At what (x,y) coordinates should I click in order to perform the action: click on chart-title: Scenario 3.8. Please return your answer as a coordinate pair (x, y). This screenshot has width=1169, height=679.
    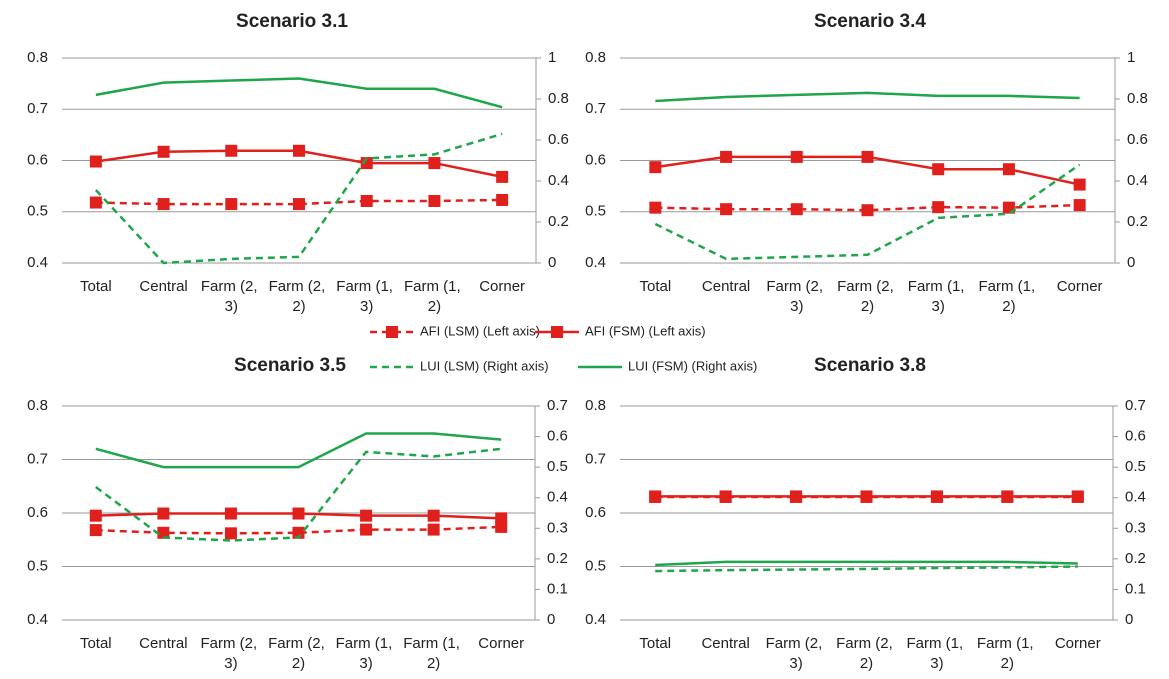
    Looking at the image, I should click on (870, 365).